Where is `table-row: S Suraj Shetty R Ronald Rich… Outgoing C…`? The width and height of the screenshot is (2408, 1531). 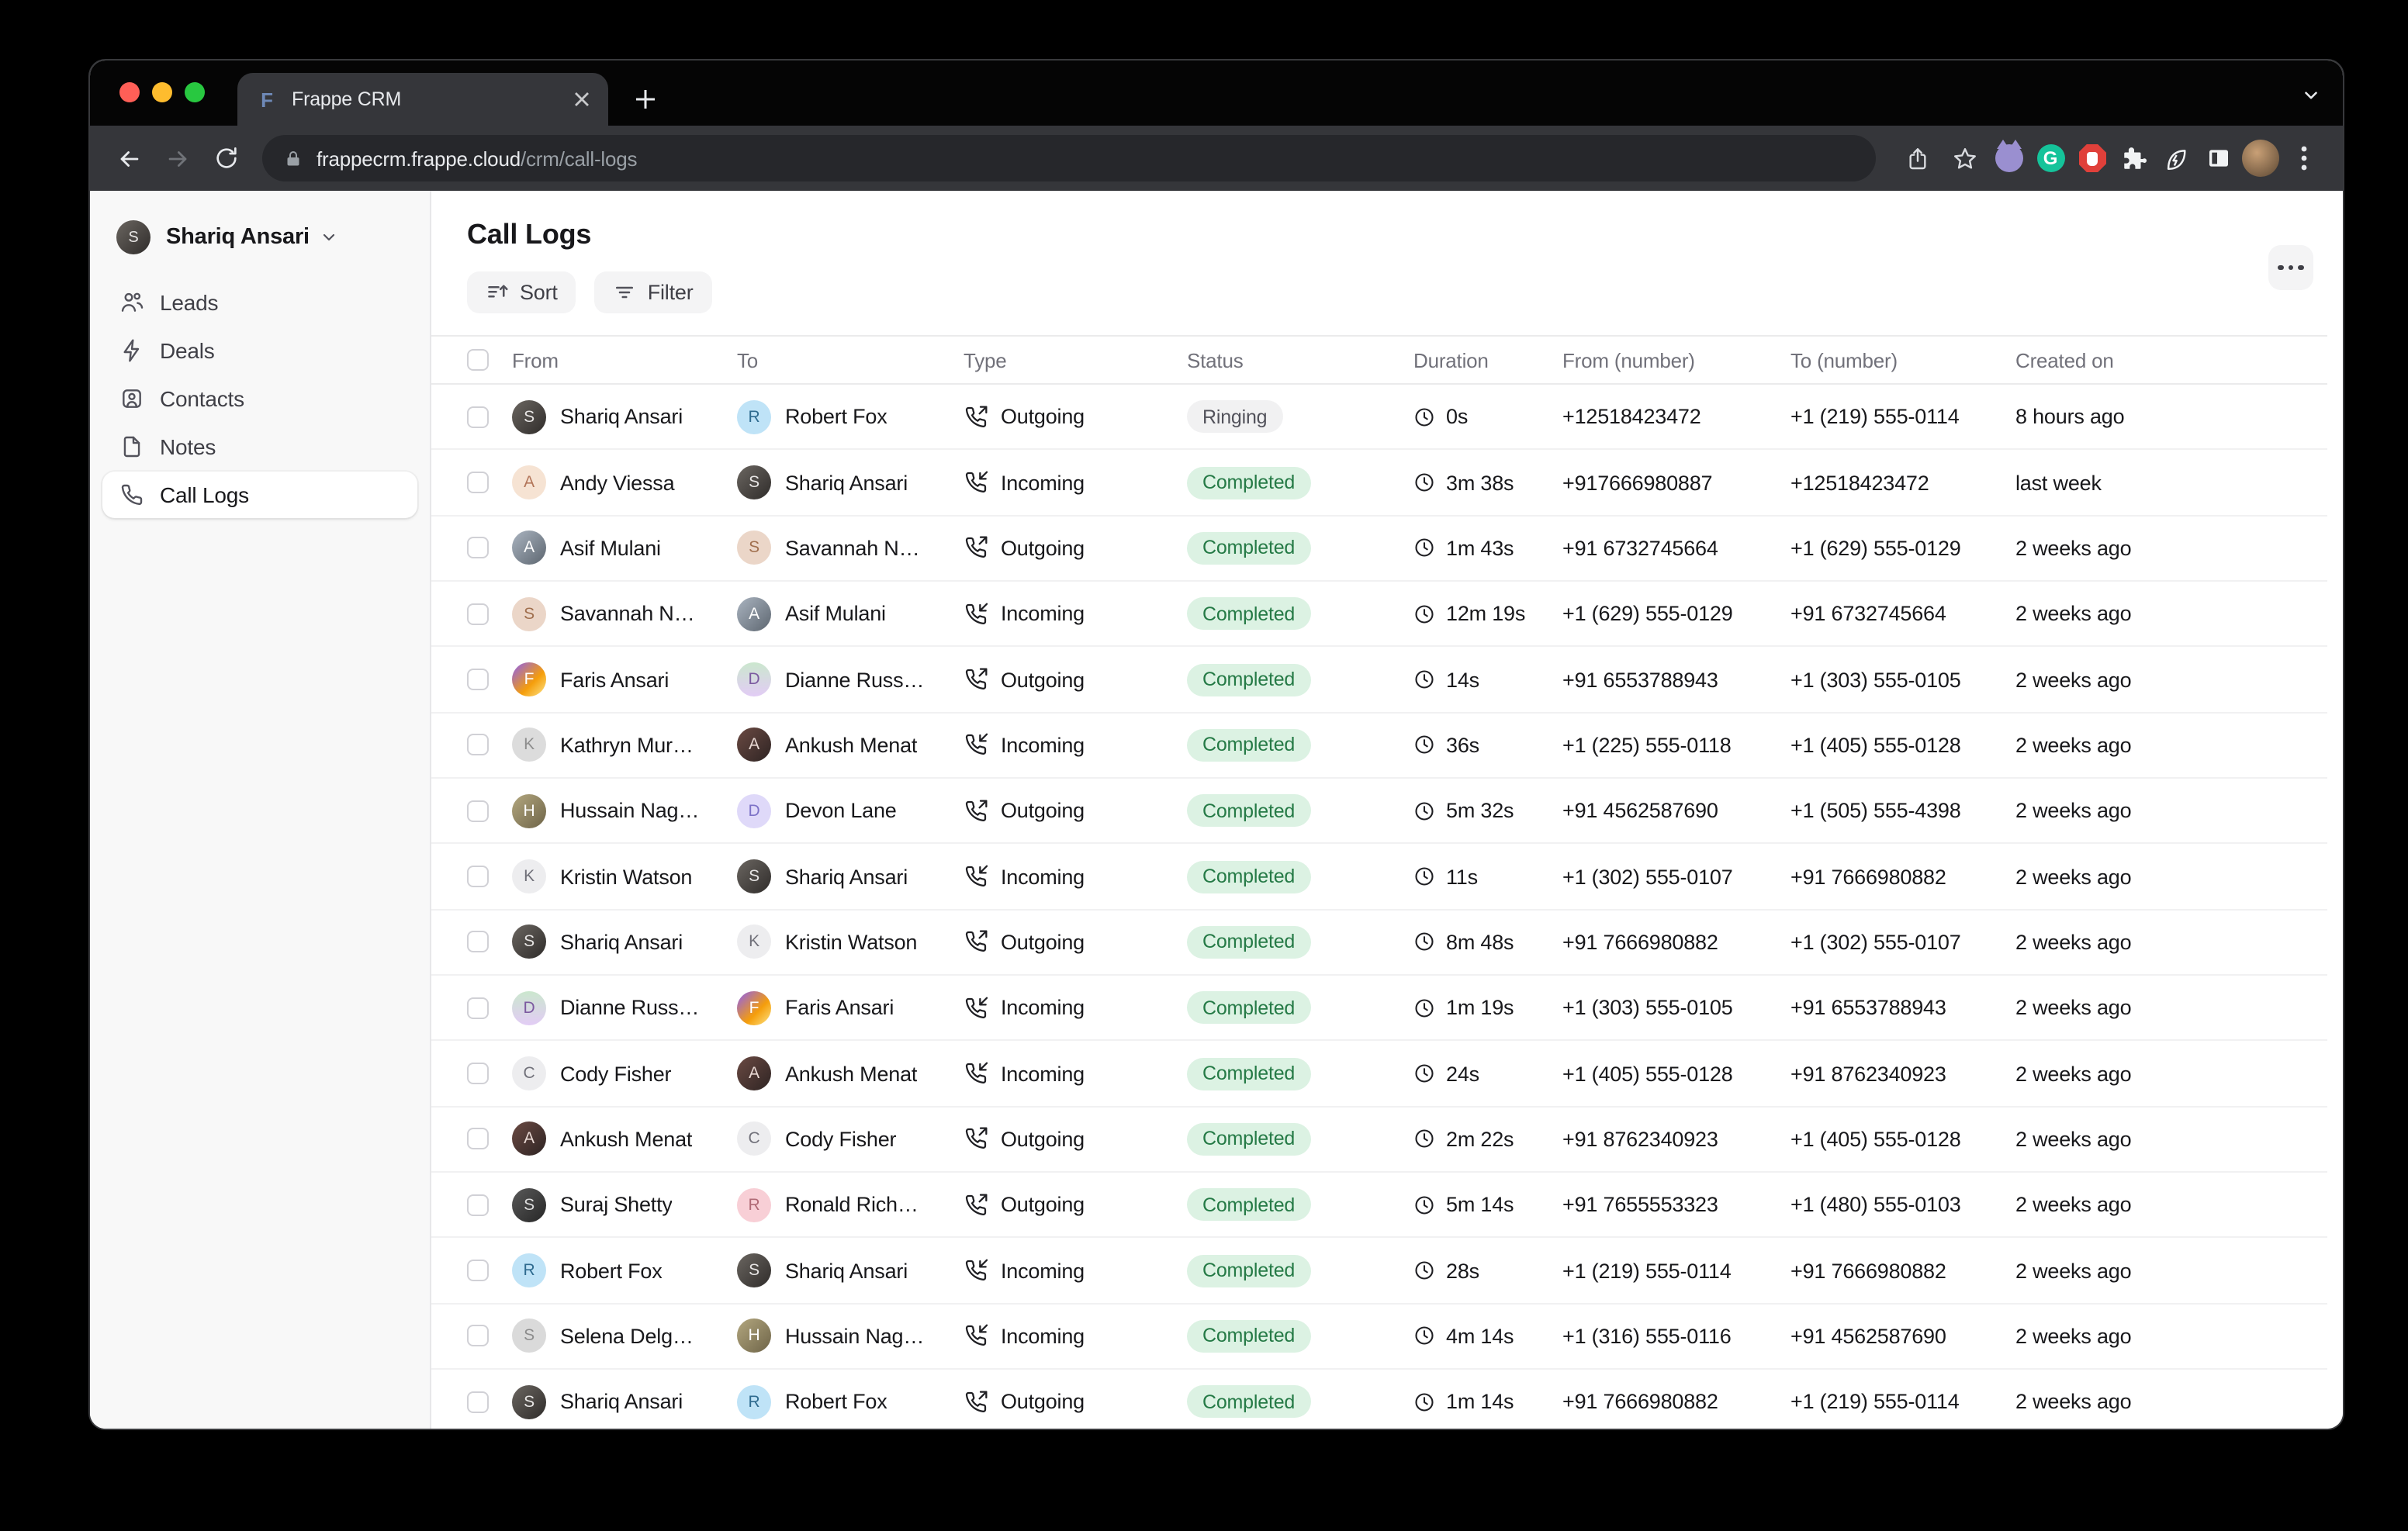
table-row: S Suraj Shetty R Ronald Rich… Outgoing C… is located at coordinates (1379, 1206).